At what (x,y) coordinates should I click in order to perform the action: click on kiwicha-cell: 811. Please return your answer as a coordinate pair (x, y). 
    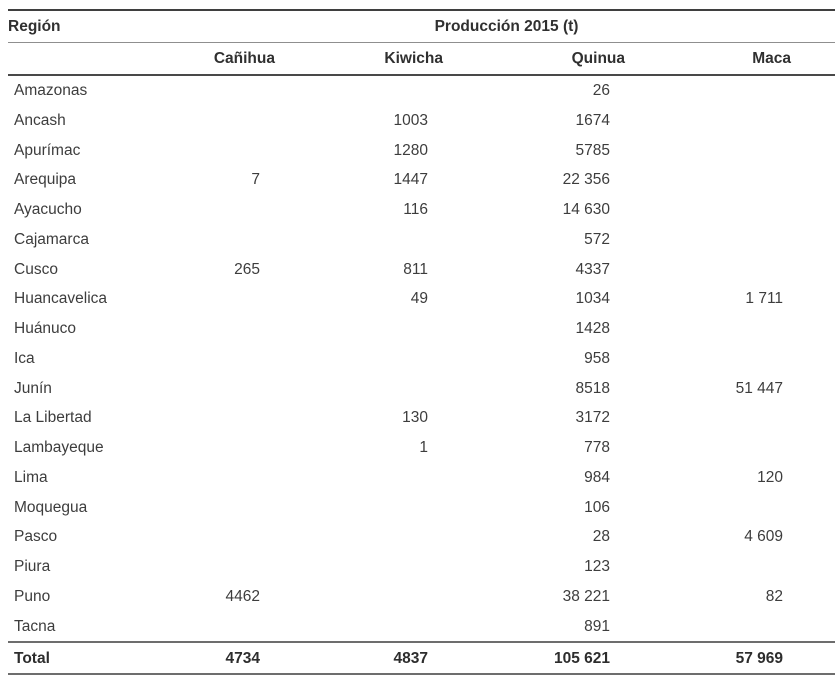
    Looking at the image, I should click on (415, 269).